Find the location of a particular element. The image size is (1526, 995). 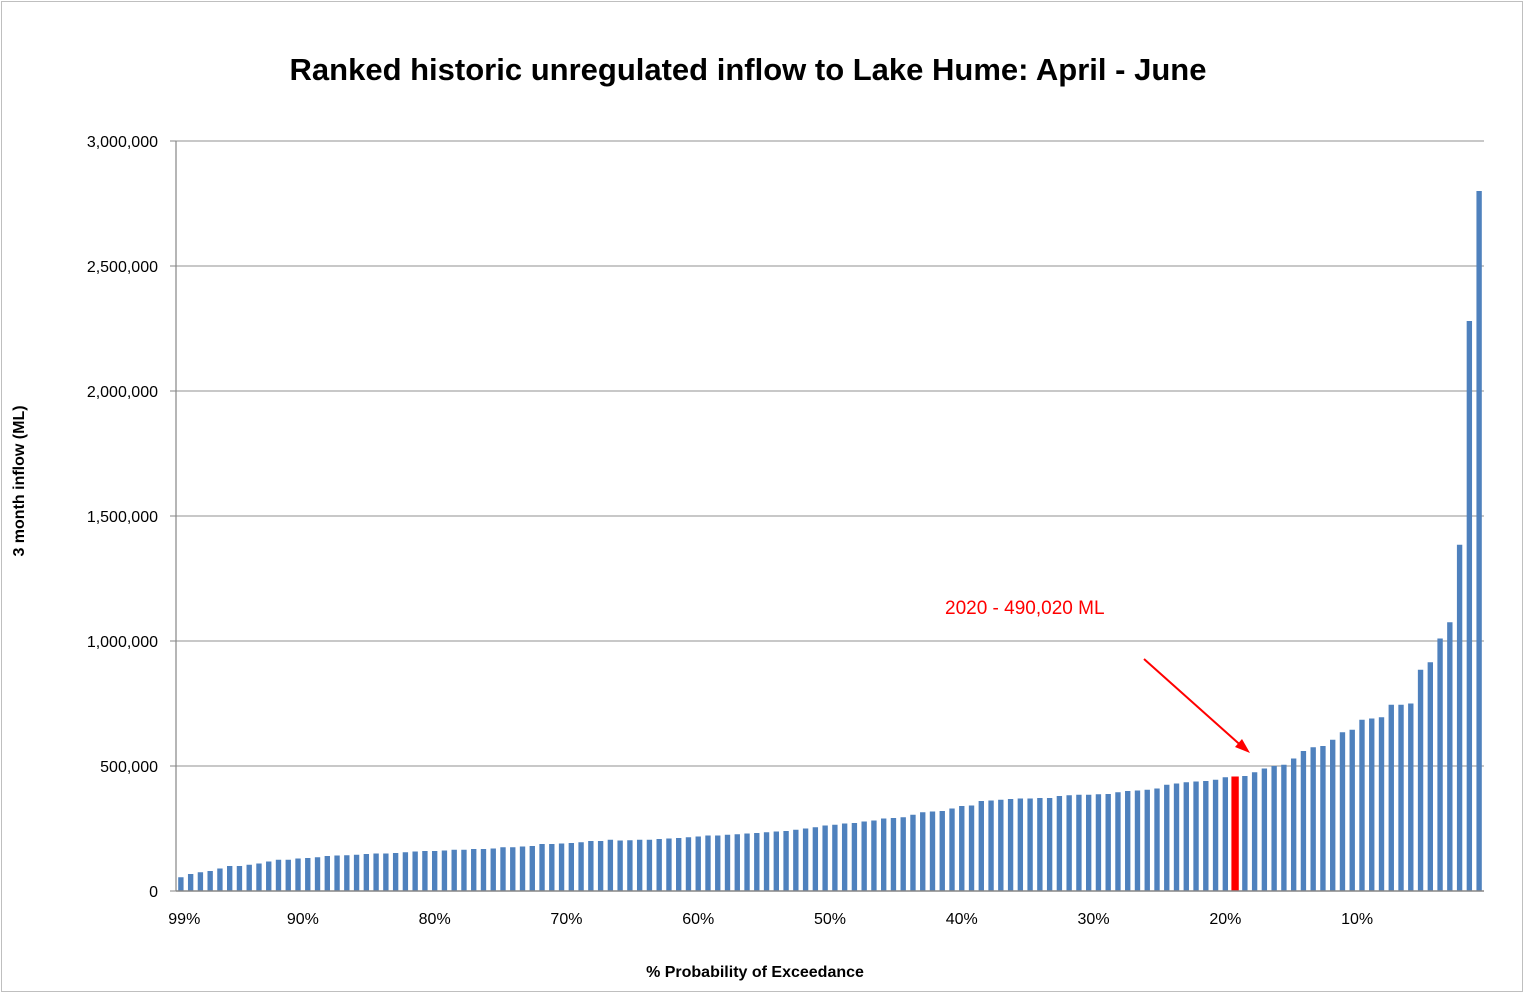

x-tick-label: 10% is located at coordinates (1357, 919).